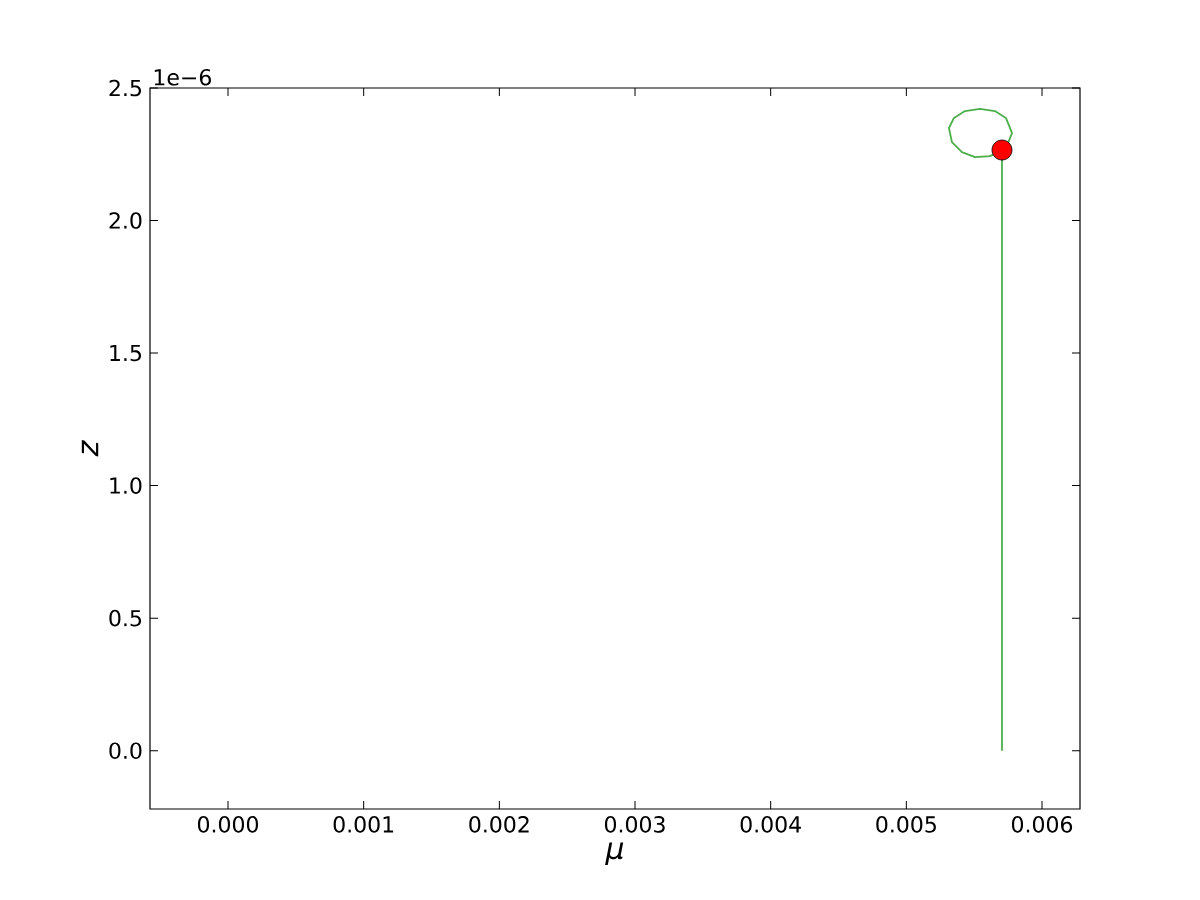  Describe the element at coordinates (126, 485) in the screenshot. I see `y-tick-label: 1.0` at that location.